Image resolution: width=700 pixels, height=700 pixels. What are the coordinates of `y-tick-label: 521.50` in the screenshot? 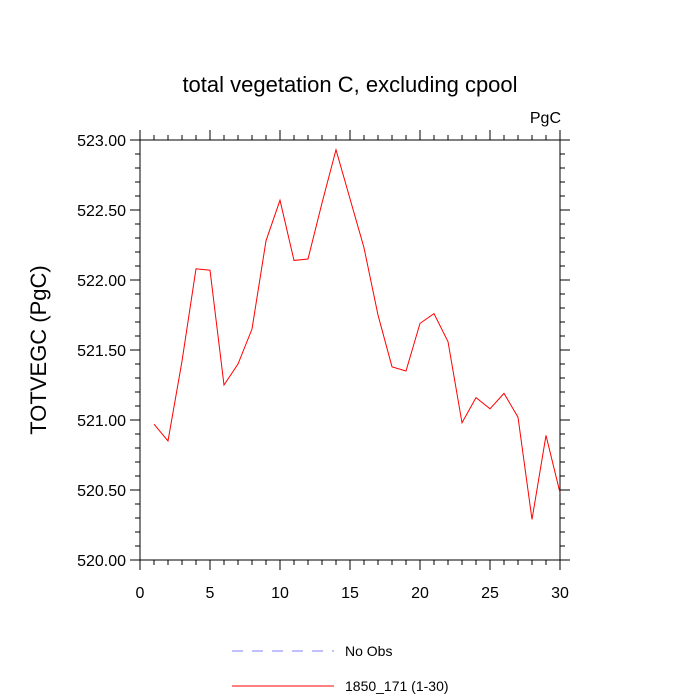 It's located at (101, 351).